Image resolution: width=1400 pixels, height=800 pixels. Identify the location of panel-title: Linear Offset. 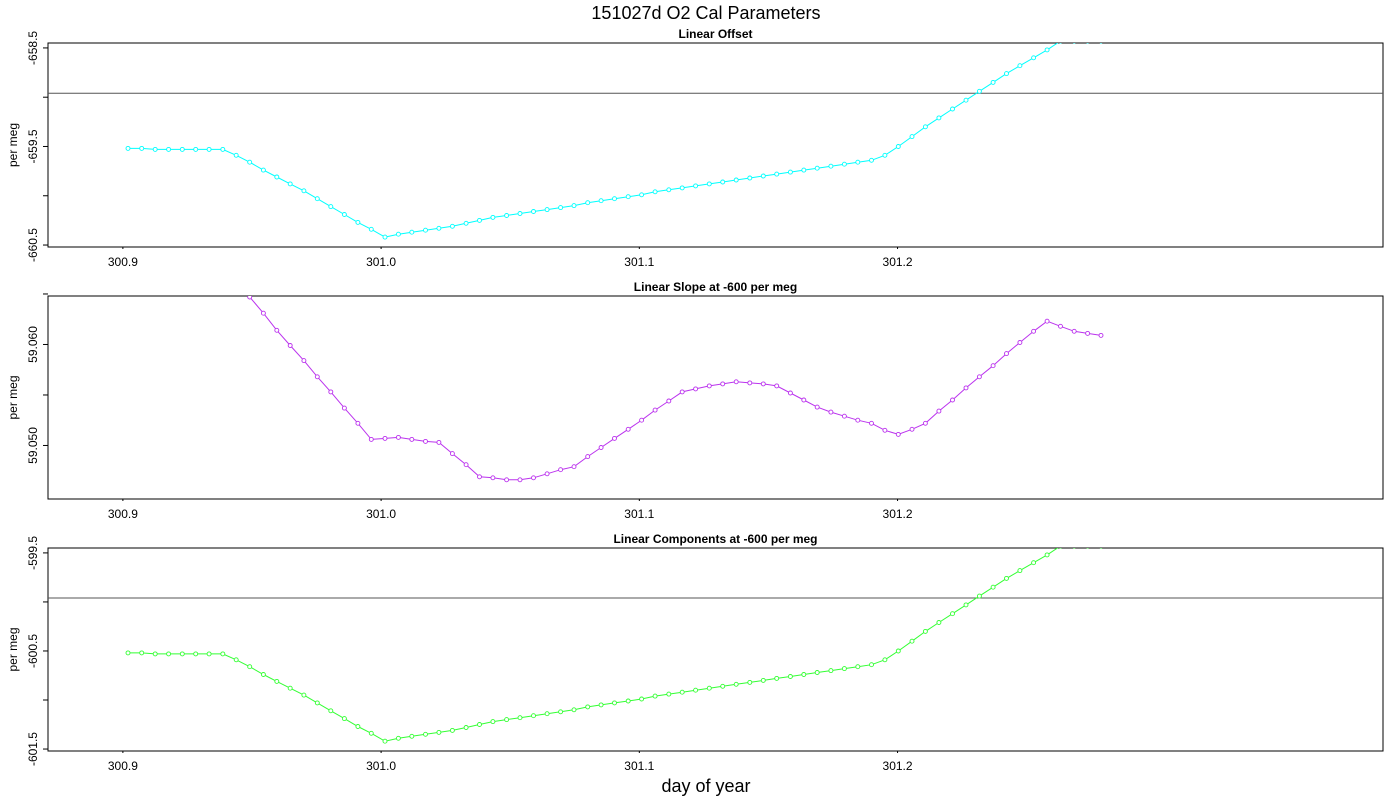
(715, 34).